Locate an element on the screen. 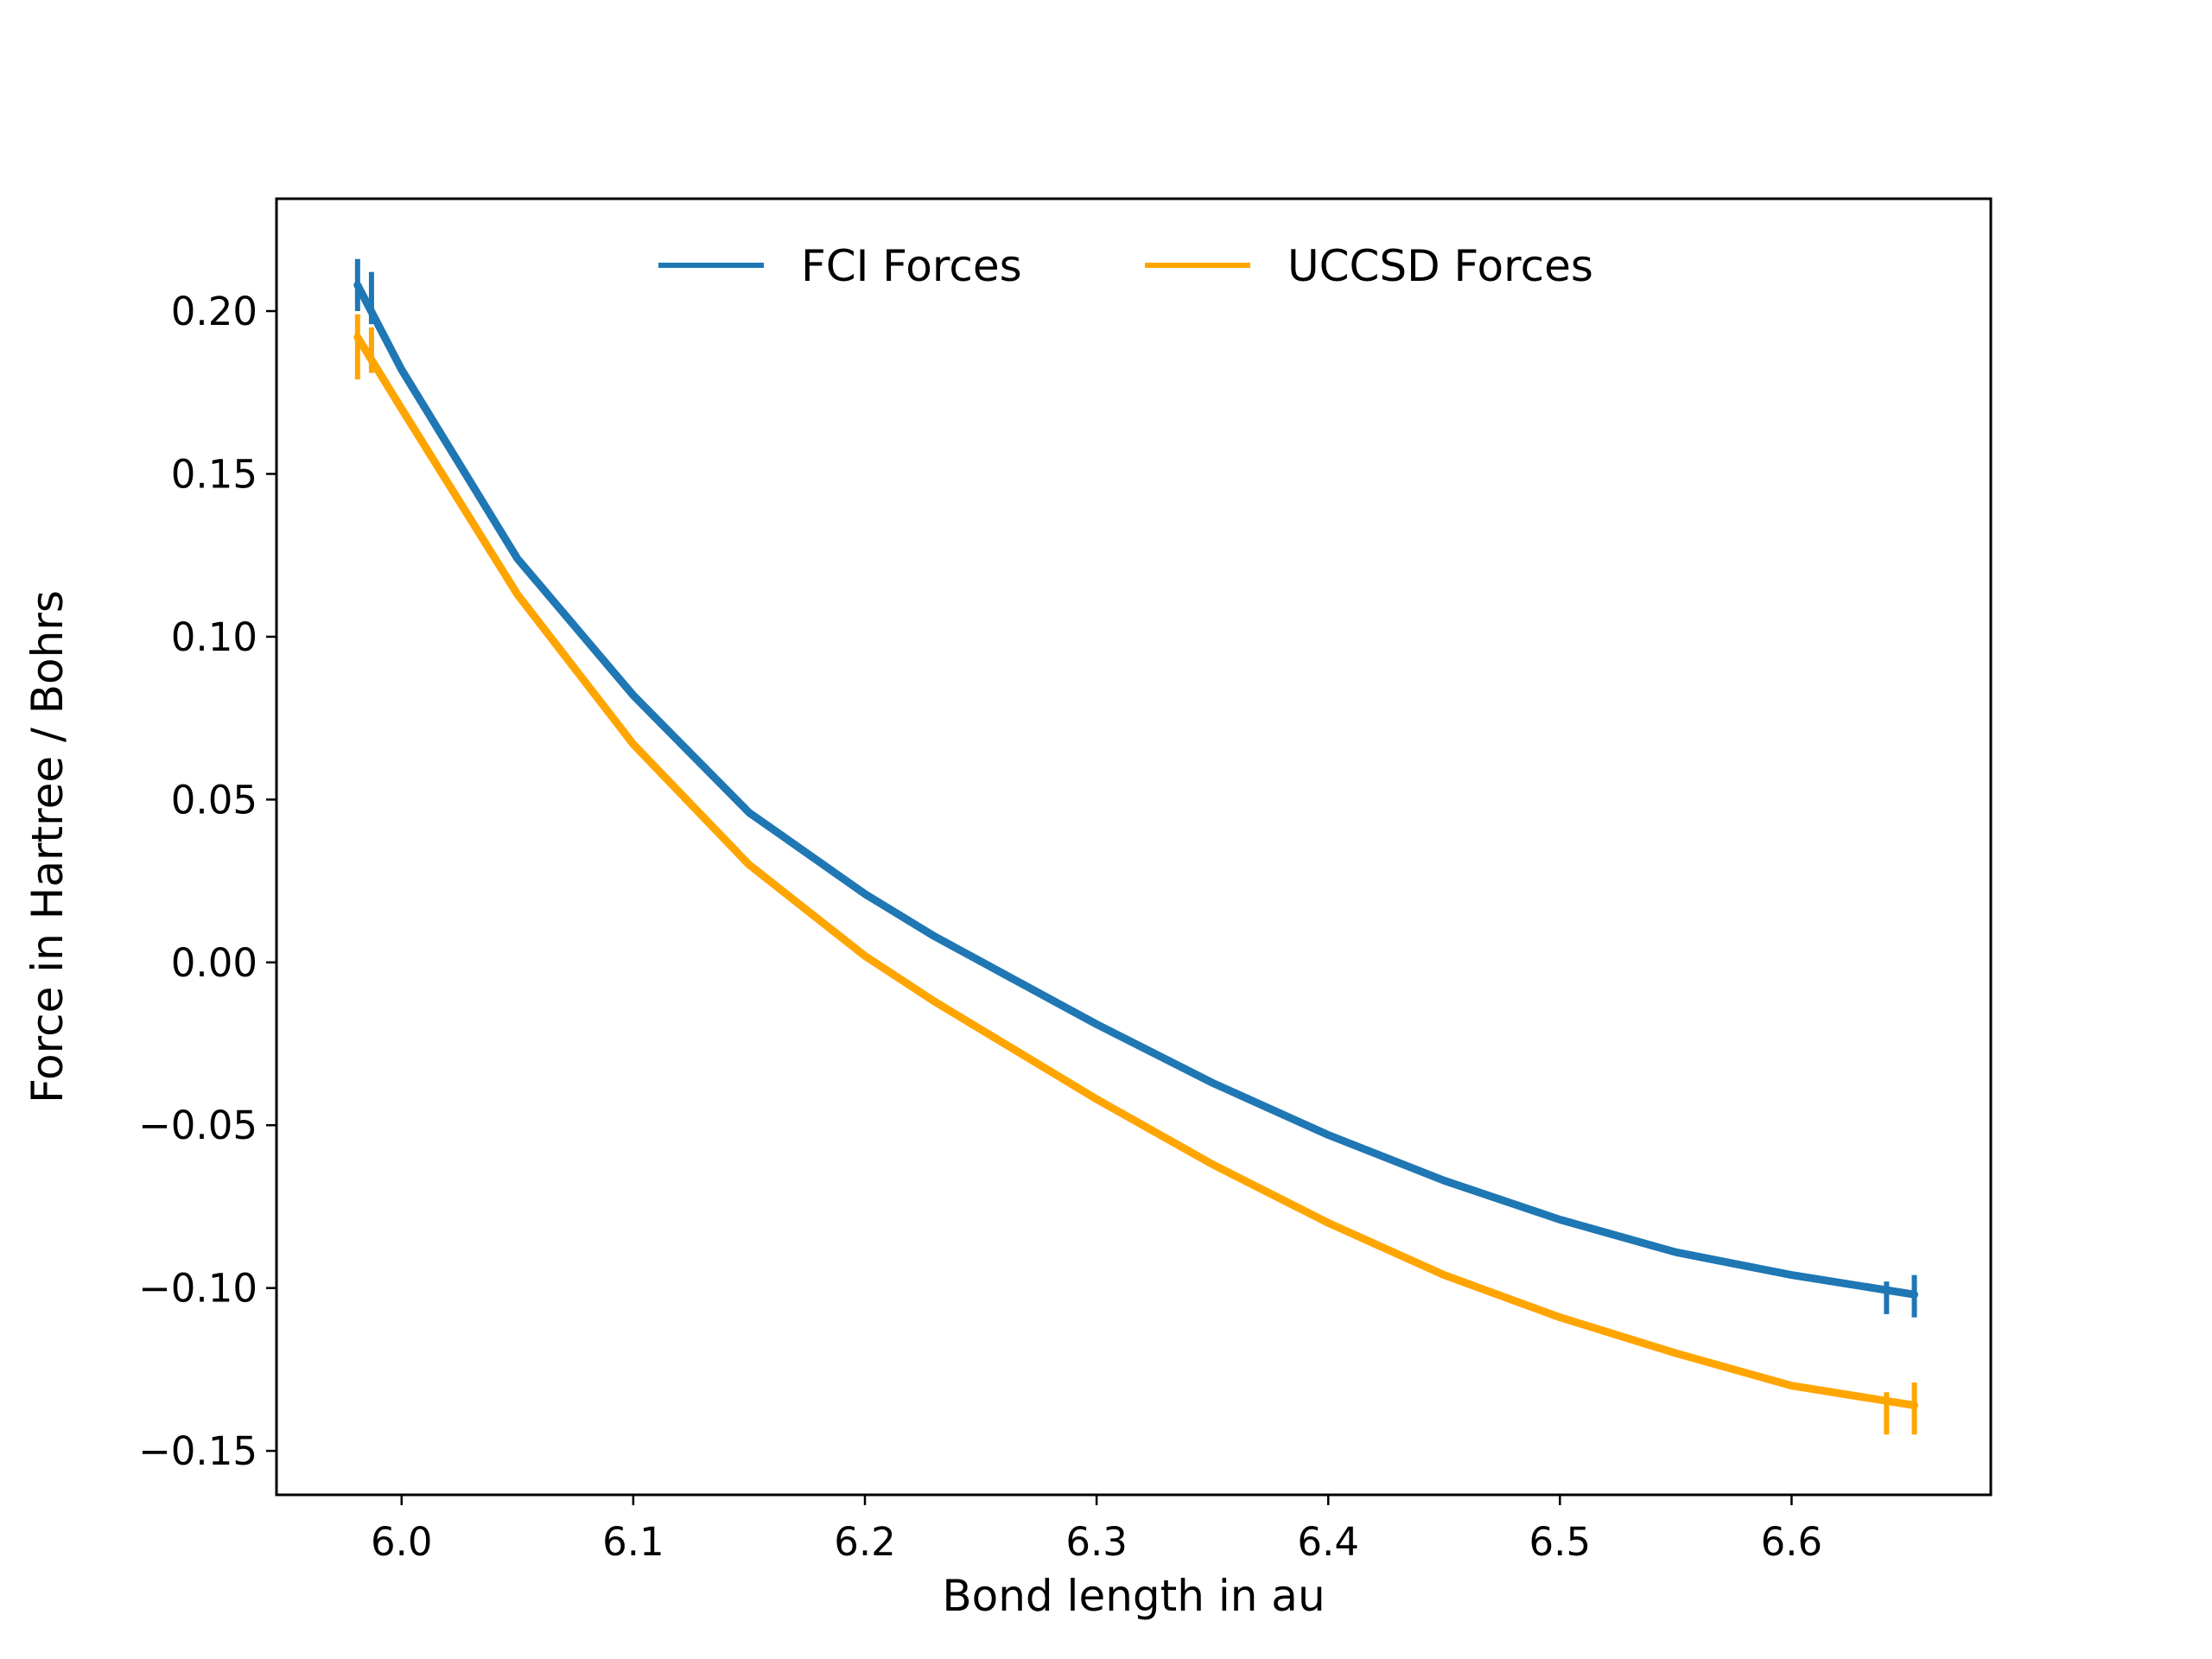 This screenshot has width=2212, height=1659. y-tick-label: −0.05 is located at coordinates (197, 1125).